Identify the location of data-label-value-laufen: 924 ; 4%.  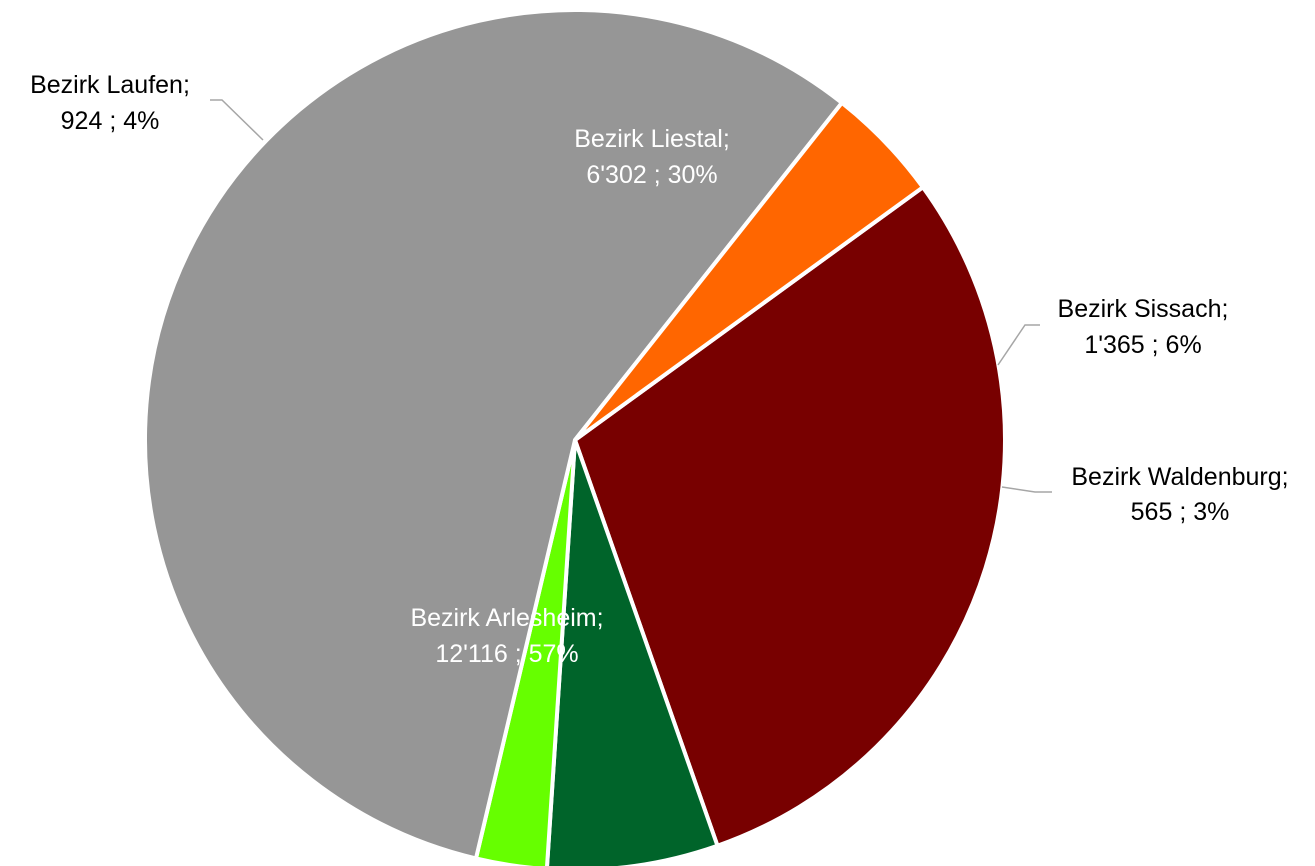
(110, 121).